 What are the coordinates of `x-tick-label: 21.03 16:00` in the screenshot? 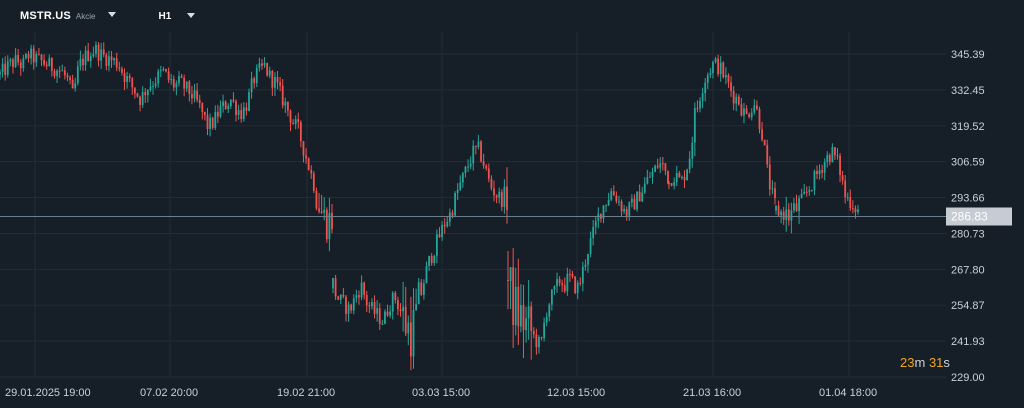 It's located at (712, 393).